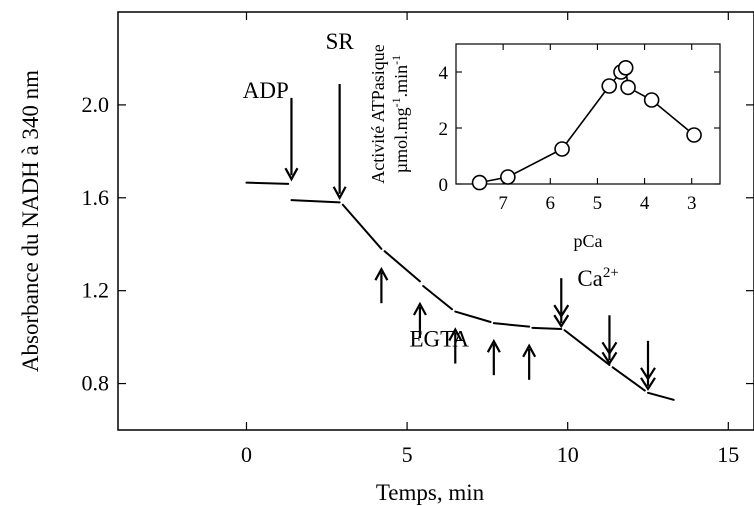 The width and height of the screenshot is (754, 506). I want to click on main-x-tick-label: 15, so click(728, 454).